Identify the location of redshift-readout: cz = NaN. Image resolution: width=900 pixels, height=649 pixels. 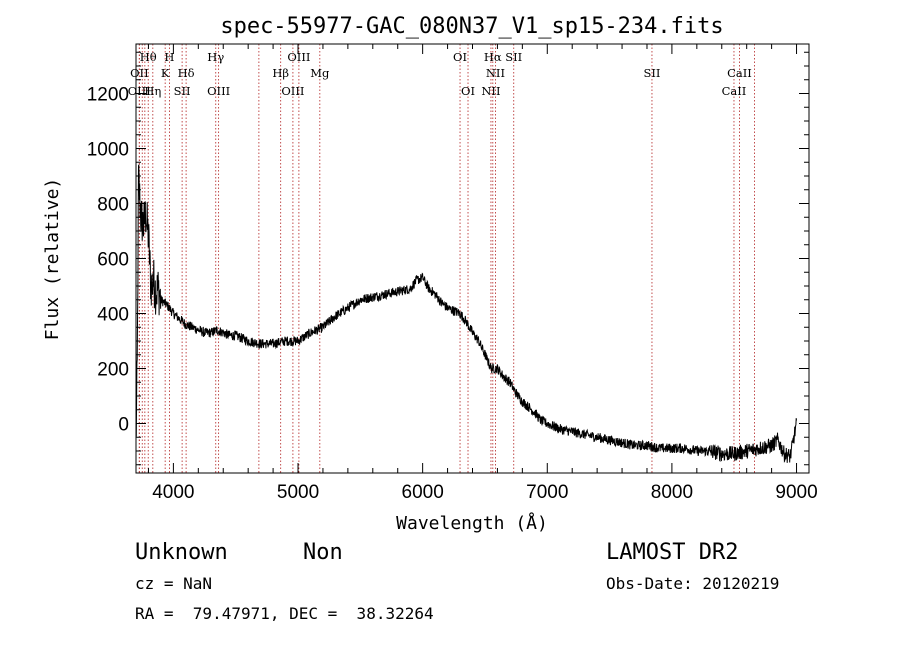
(173, 583).